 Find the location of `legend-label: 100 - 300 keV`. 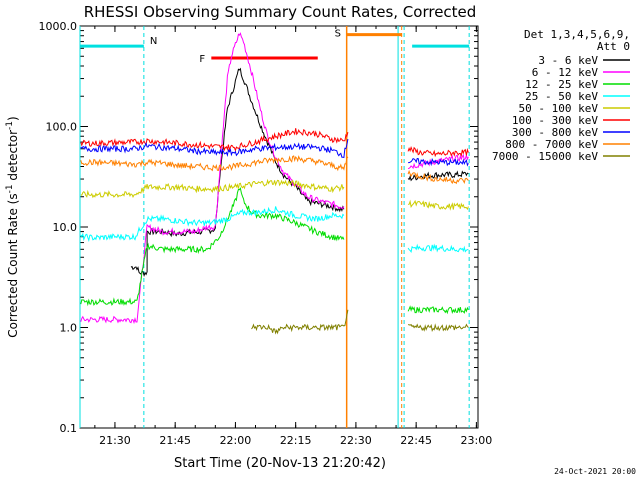

legend-label: 100 - 300 keV is located at coordinates (555, 120).